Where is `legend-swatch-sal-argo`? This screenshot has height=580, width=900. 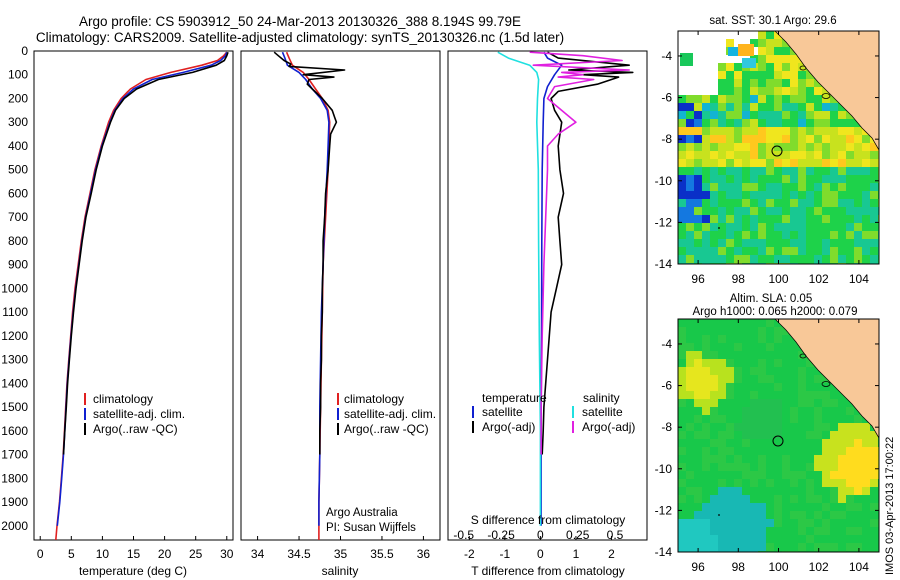 legend-swatch-sal-argo is located at coordinates (573, 427).